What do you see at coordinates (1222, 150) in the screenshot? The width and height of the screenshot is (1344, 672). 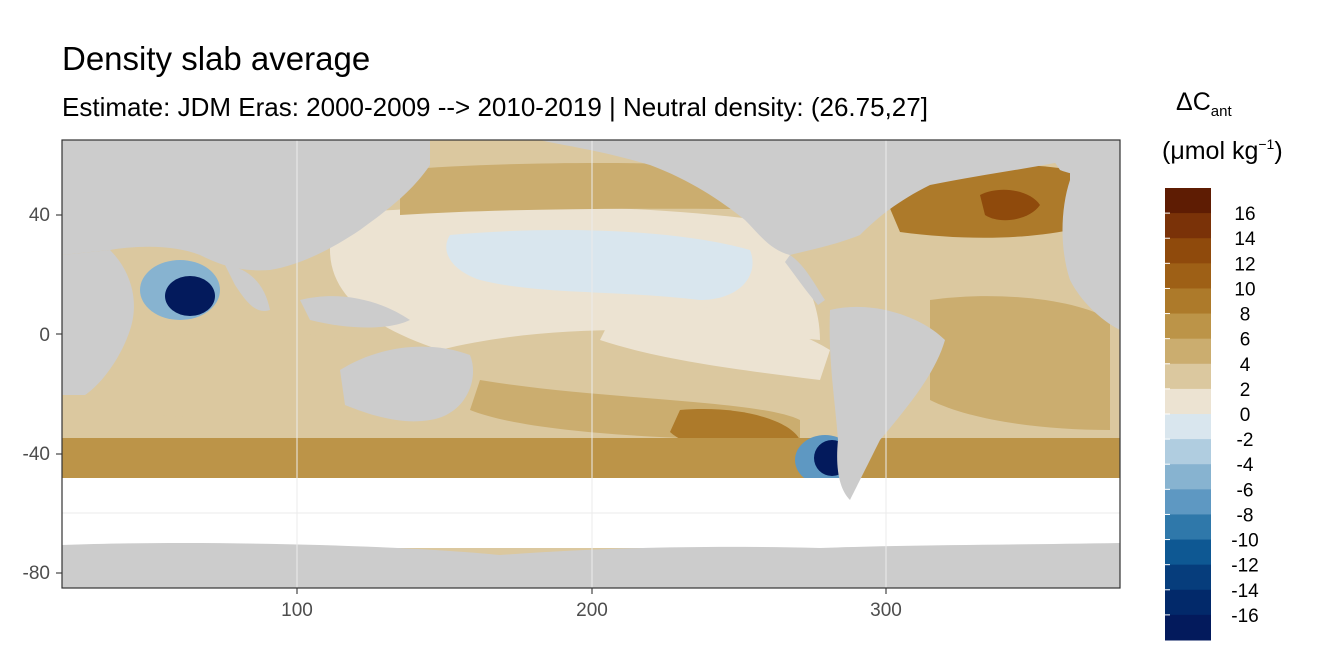 I see `legend-title-unit: (μmol kg−1)` at bounding box center [1222, 150].